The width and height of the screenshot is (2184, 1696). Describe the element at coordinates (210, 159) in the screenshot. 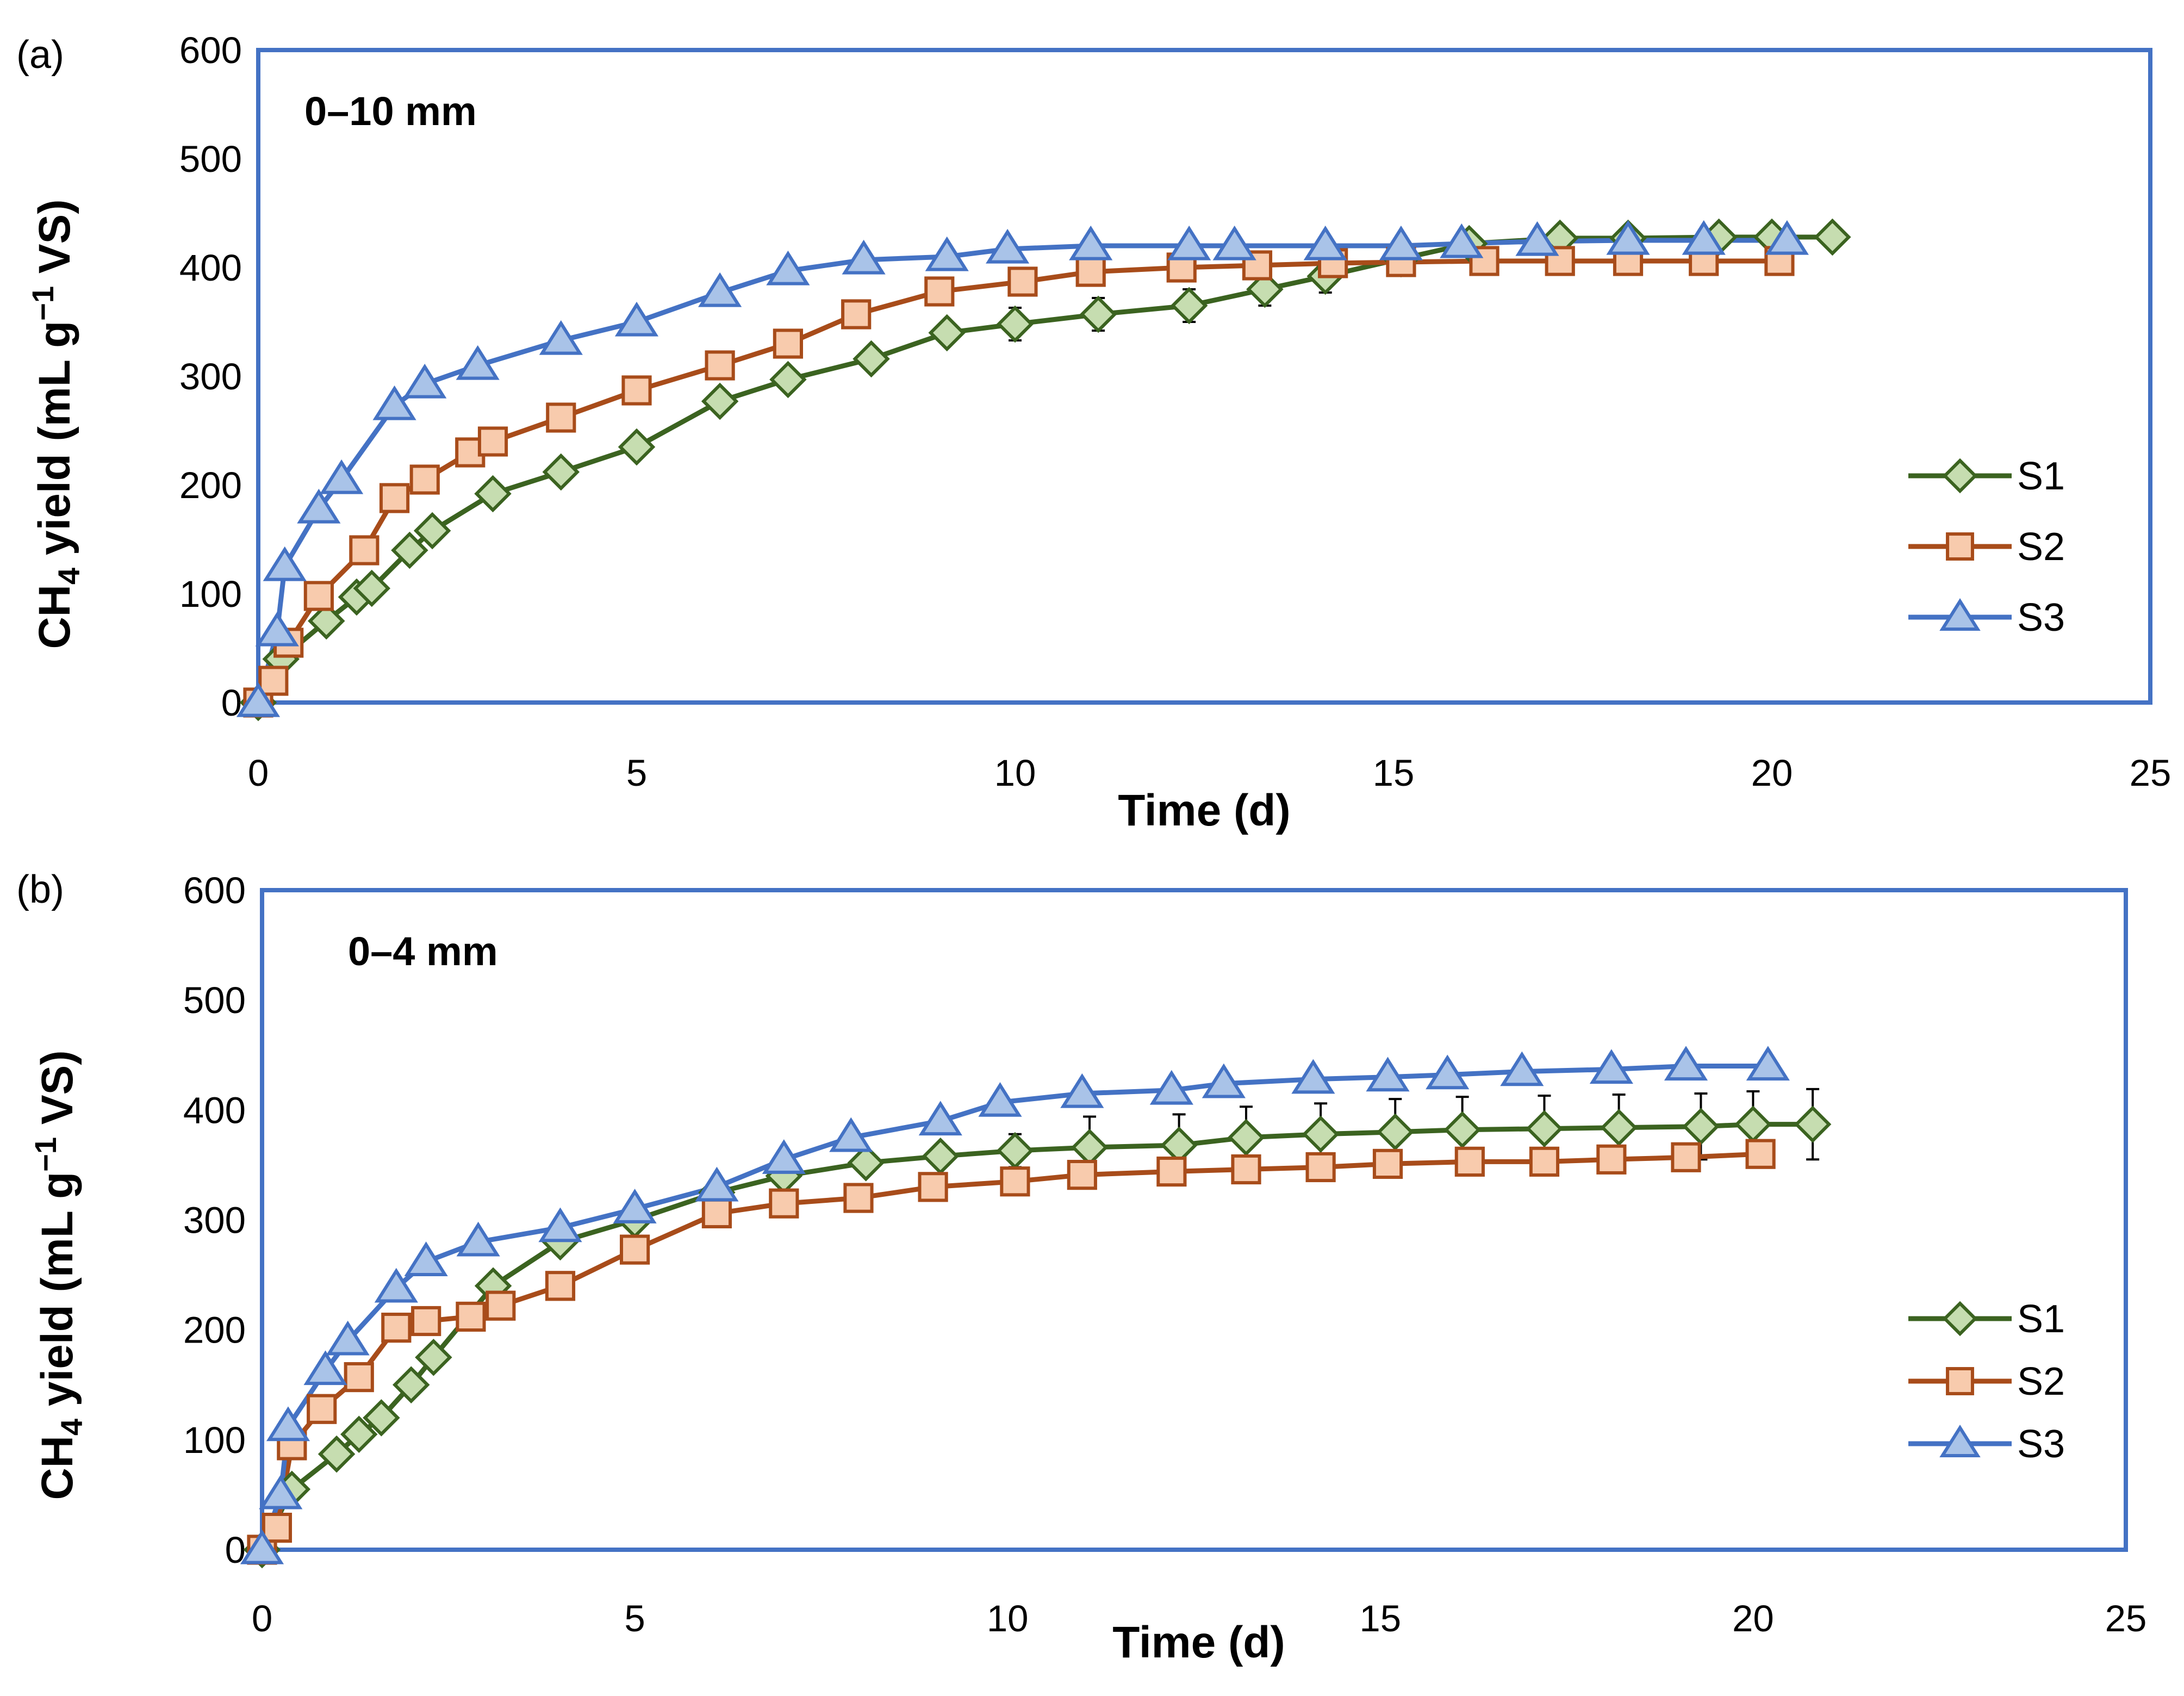

I see `y-tick-label: 500` at that location.